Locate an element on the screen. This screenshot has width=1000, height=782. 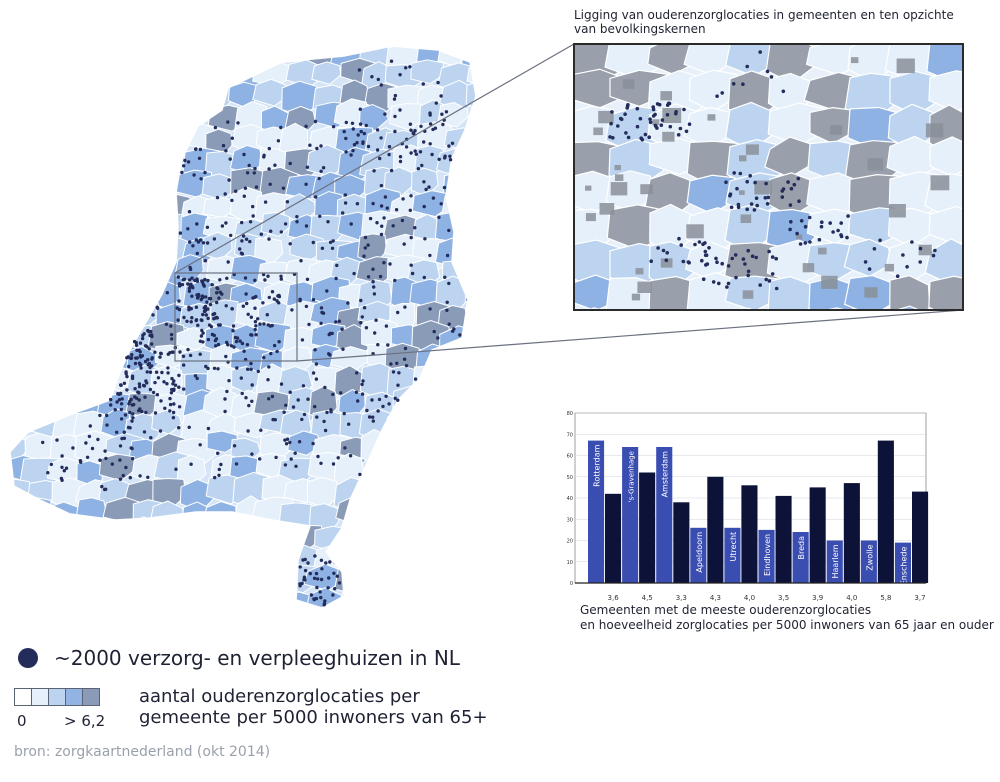
urban-patch is located at coordinates (598, 131).